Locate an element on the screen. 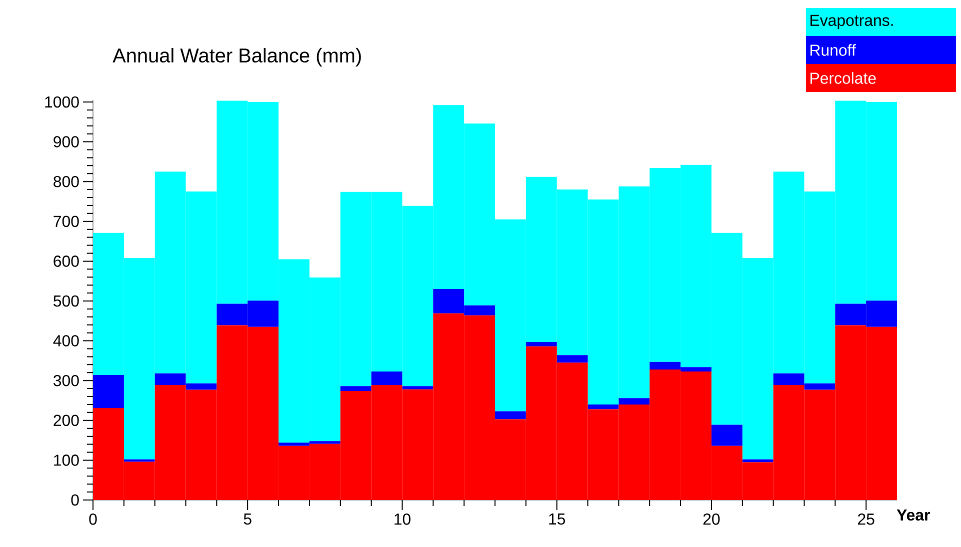  y-tick-label: 800 is located at coordinates (66, 182).